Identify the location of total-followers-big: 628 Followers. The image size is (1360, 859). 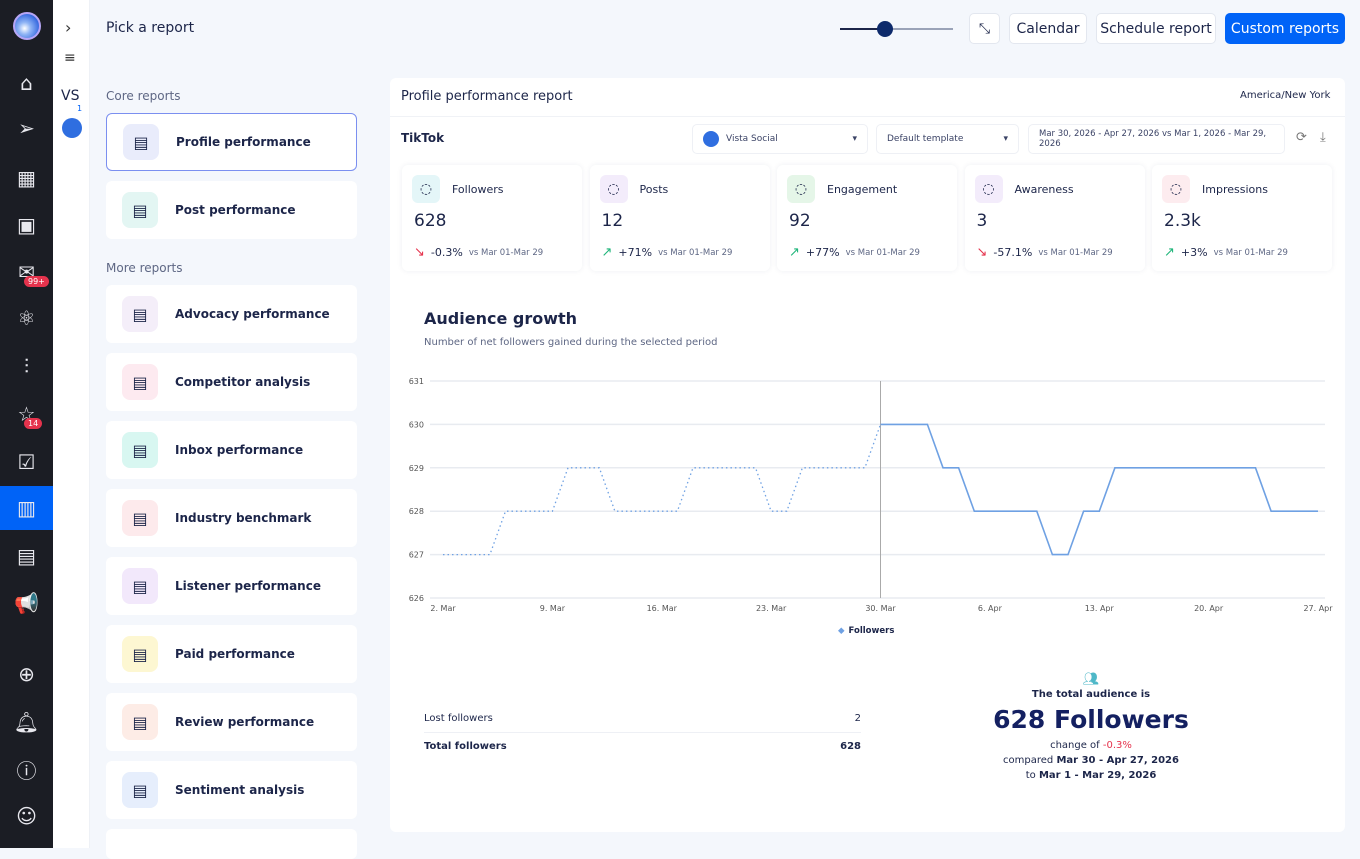
(1091, 720).